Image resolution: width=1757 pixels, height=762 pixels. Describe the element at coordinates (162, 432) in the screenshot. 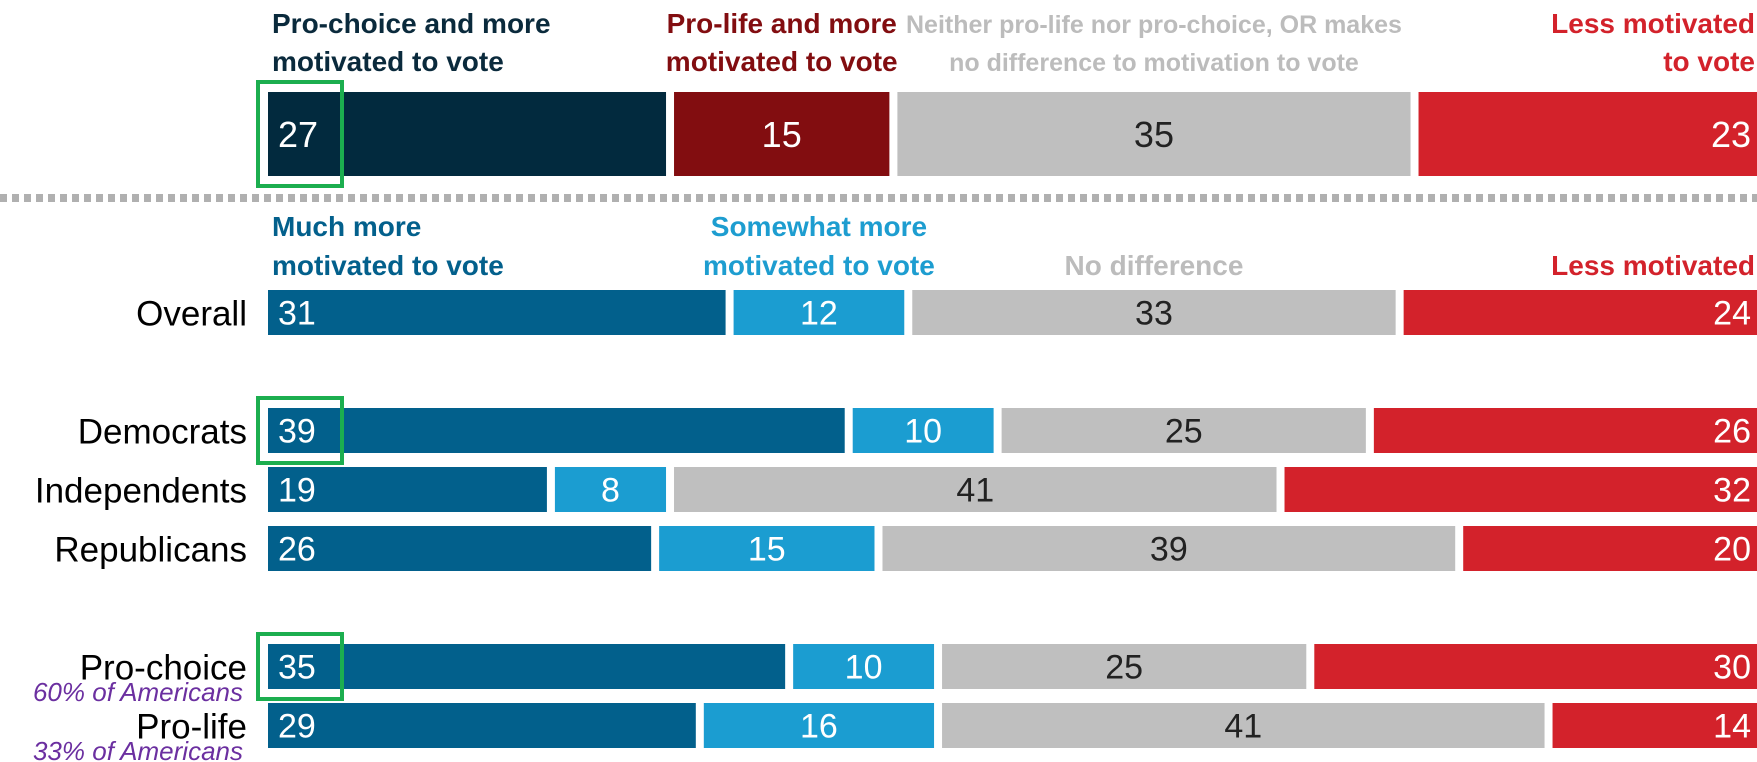

I see `category-label-democrats: Democrats` at that location.